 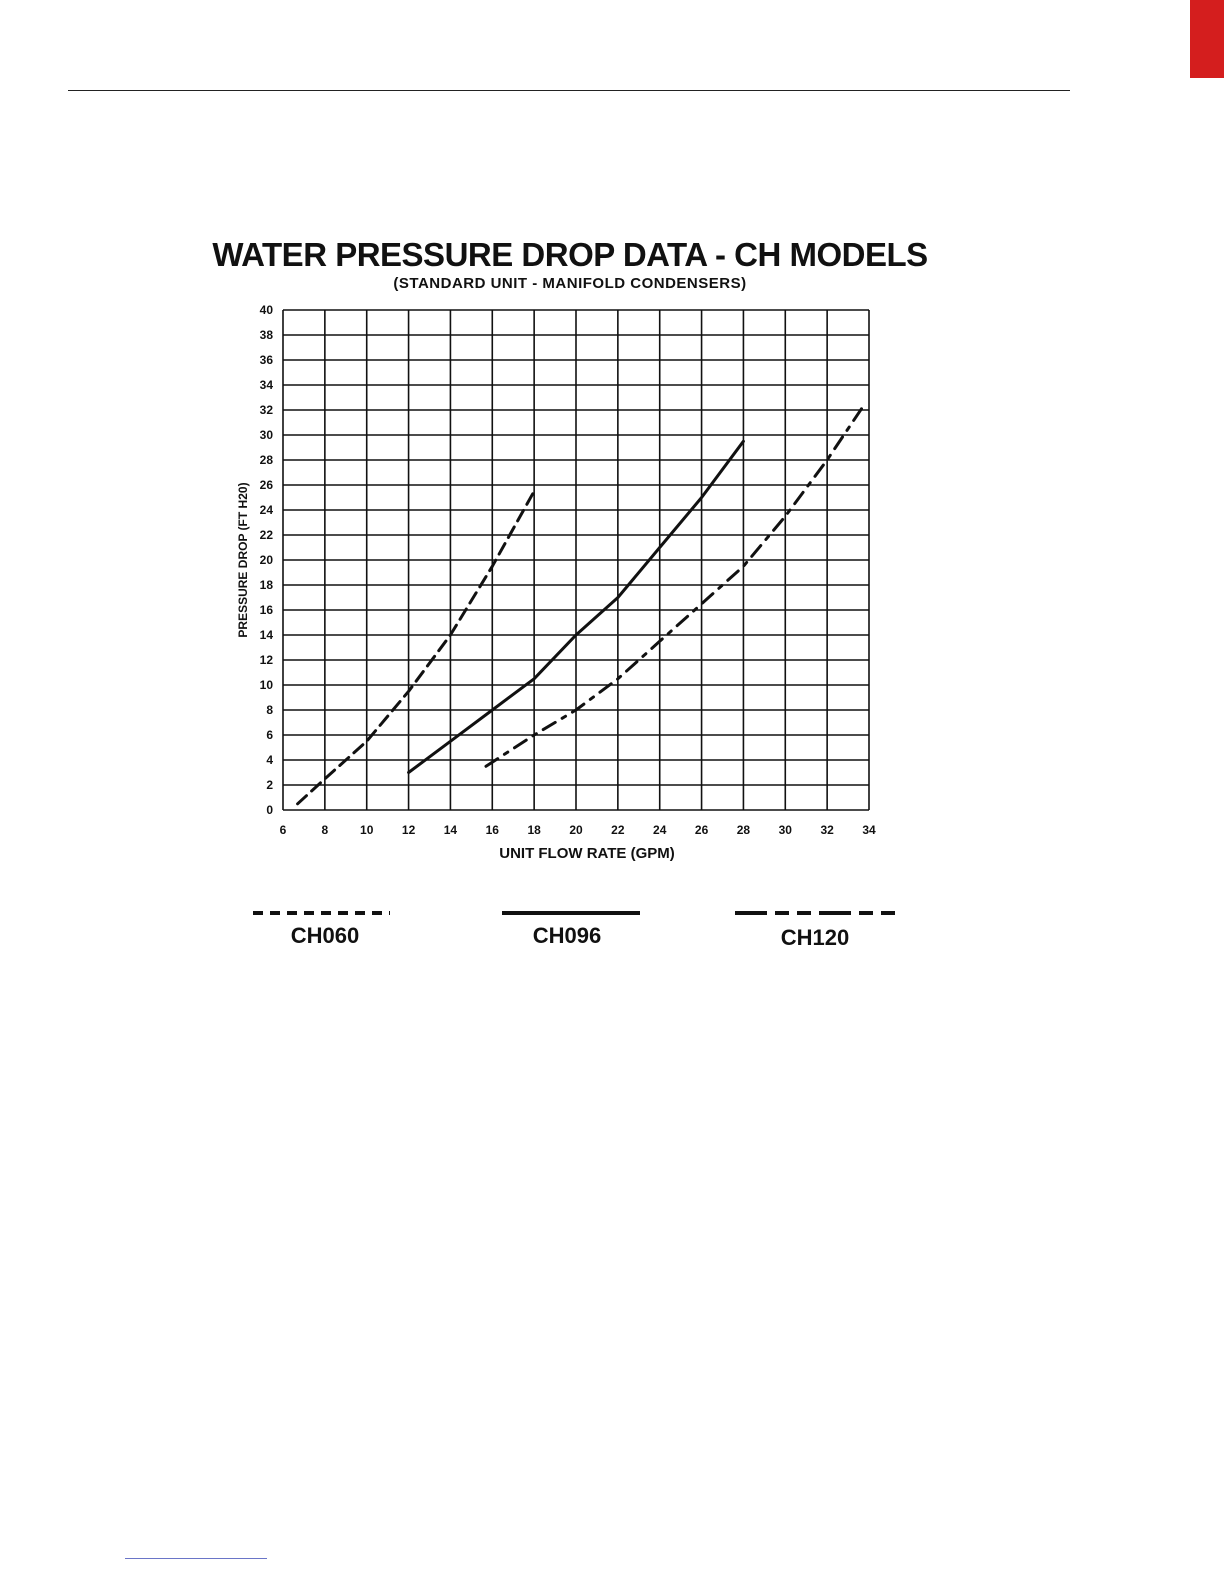 I want to click on x-tick-label: 30, so click(x=786, y=830).